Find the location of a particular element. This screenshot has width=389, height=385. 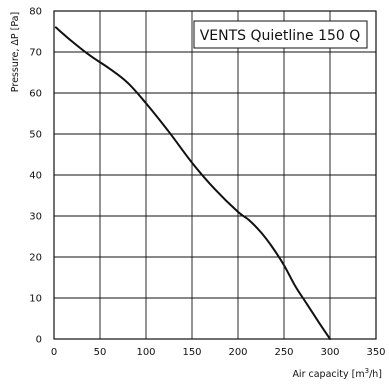

chart-title: VENTS Quietline 150 Q is located at coordinates (280, 36).